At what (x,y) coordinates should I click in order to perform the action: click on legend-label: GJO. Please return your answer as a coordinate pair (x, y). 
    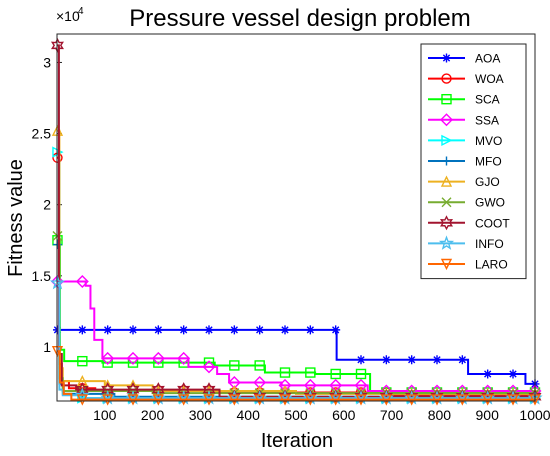
    Looking at the image, I should click on (487, 182).